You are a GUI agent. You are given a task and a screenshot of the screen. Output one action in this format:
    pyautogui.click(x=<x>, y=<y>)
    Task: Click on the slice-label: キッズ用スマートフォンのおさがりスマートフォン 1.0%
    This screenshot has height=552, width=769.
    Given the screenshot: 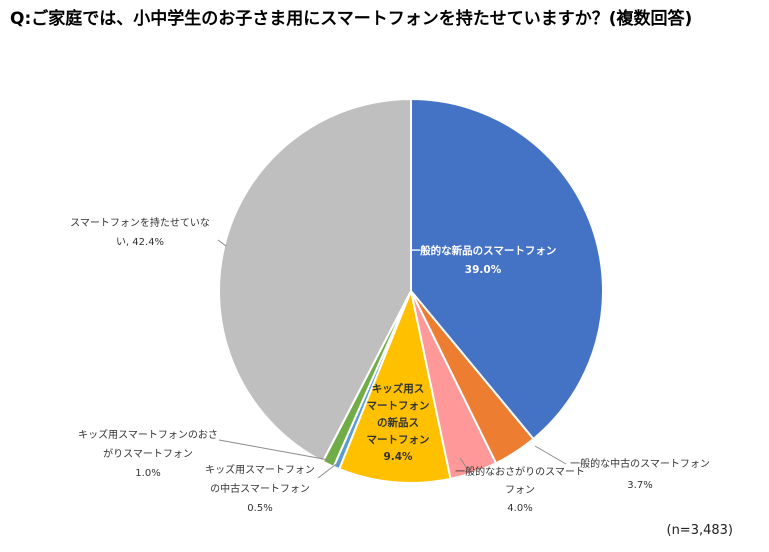 What is the action you would take?
    pyautogui.click(x=148, y=453)
    